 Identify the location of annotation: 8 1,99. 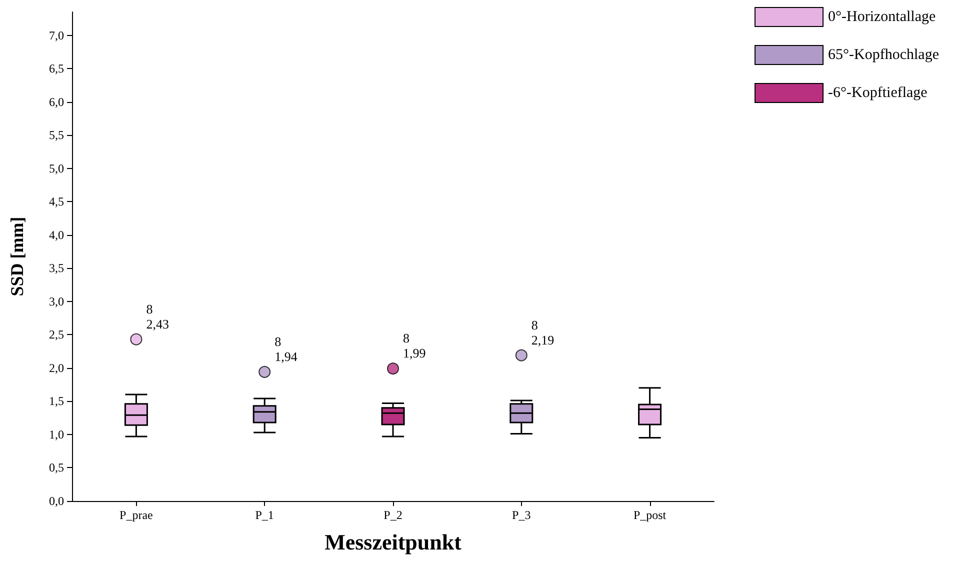
(414, 345).